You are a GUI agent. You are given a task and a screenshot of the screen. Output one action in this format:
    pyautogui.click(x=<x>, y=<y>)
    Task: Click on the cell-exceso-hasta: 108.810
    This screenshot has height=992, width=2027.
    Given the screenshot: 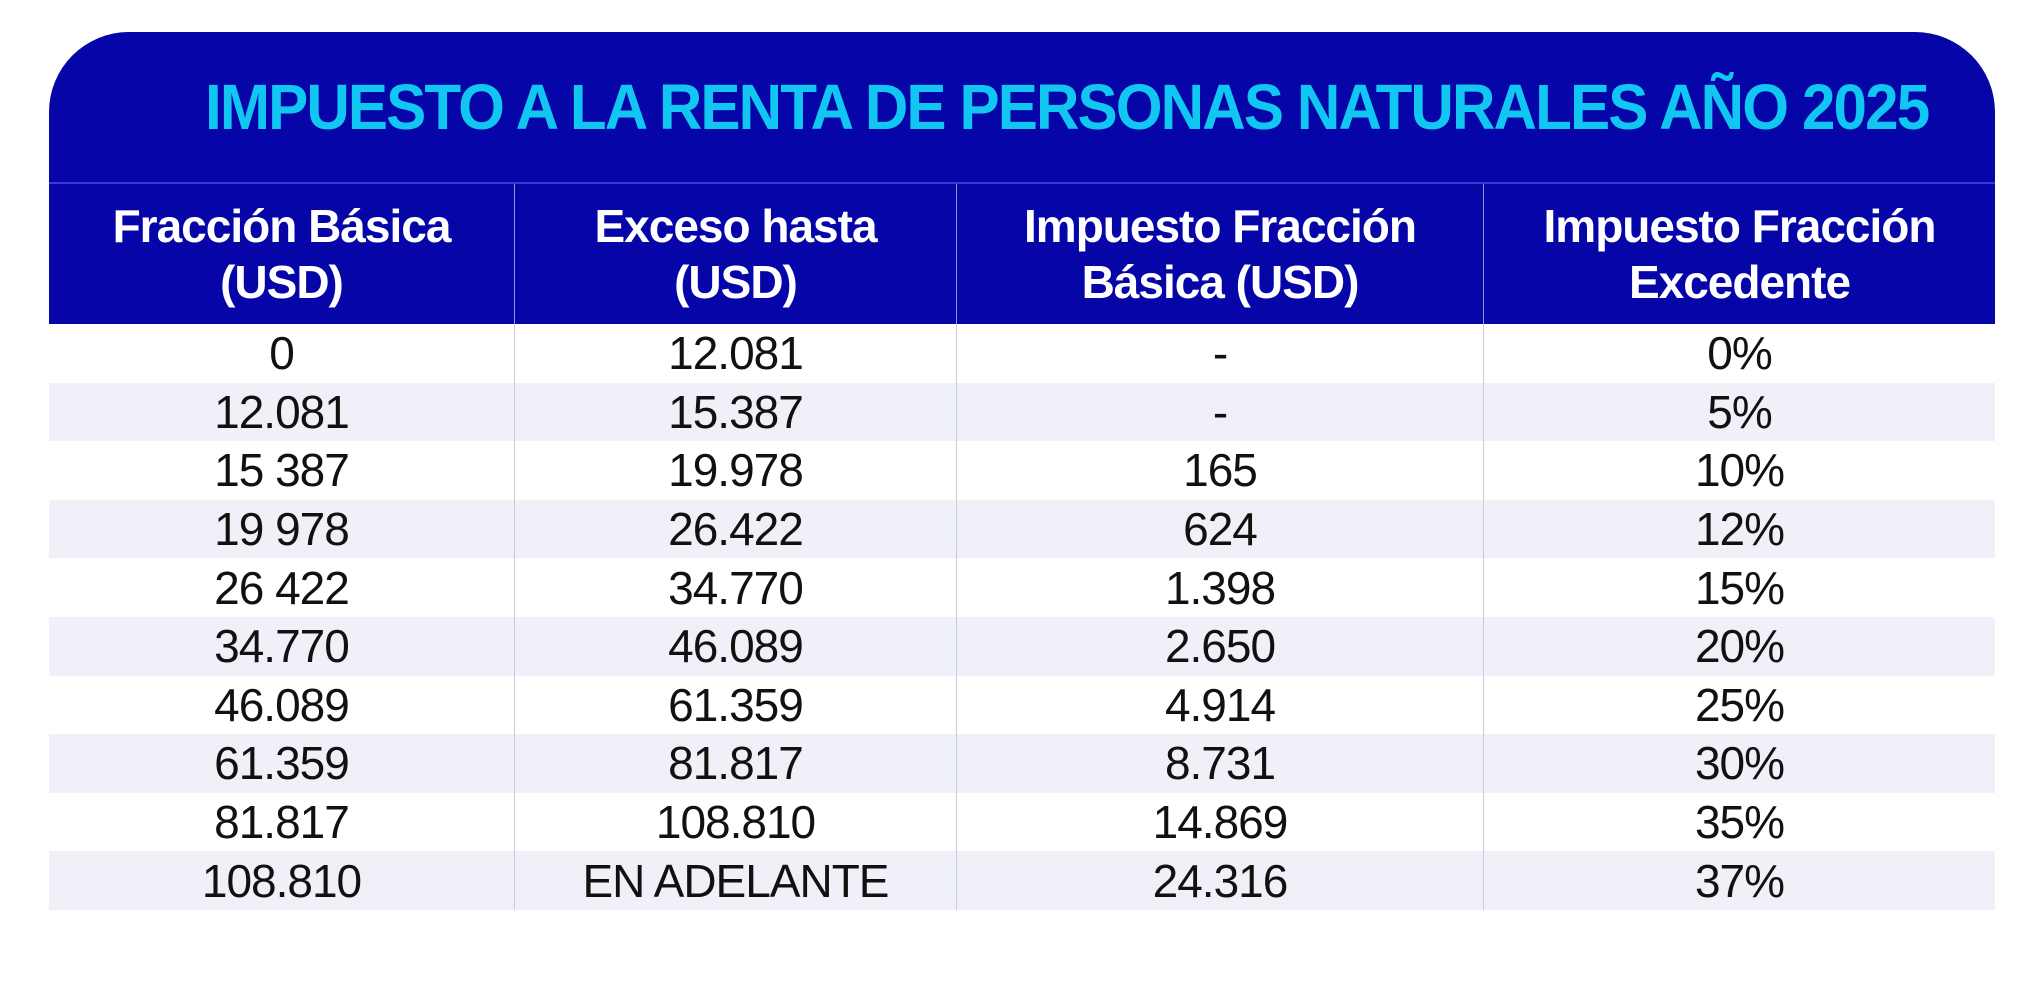 What is the action you would take?
    pyautogui.click(x=736, y=822)
    